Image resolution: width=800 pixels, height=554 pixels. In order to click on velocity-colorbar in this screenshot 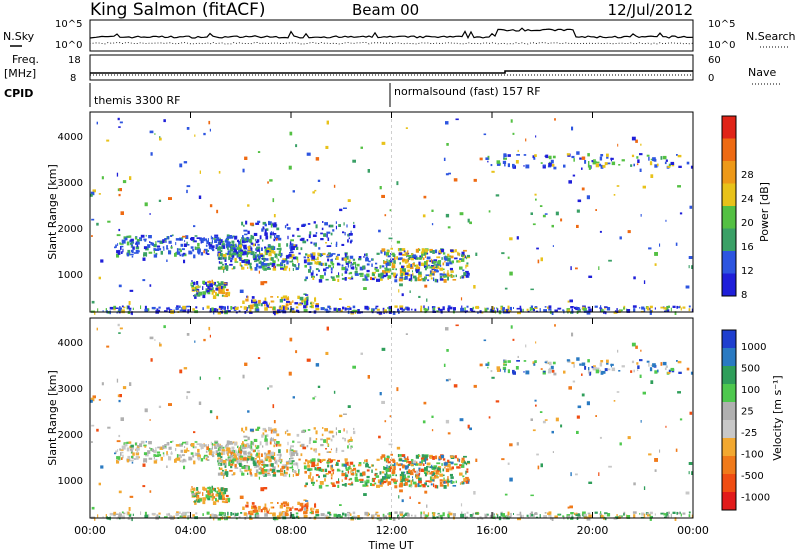, I will do `click(729, 420)`.